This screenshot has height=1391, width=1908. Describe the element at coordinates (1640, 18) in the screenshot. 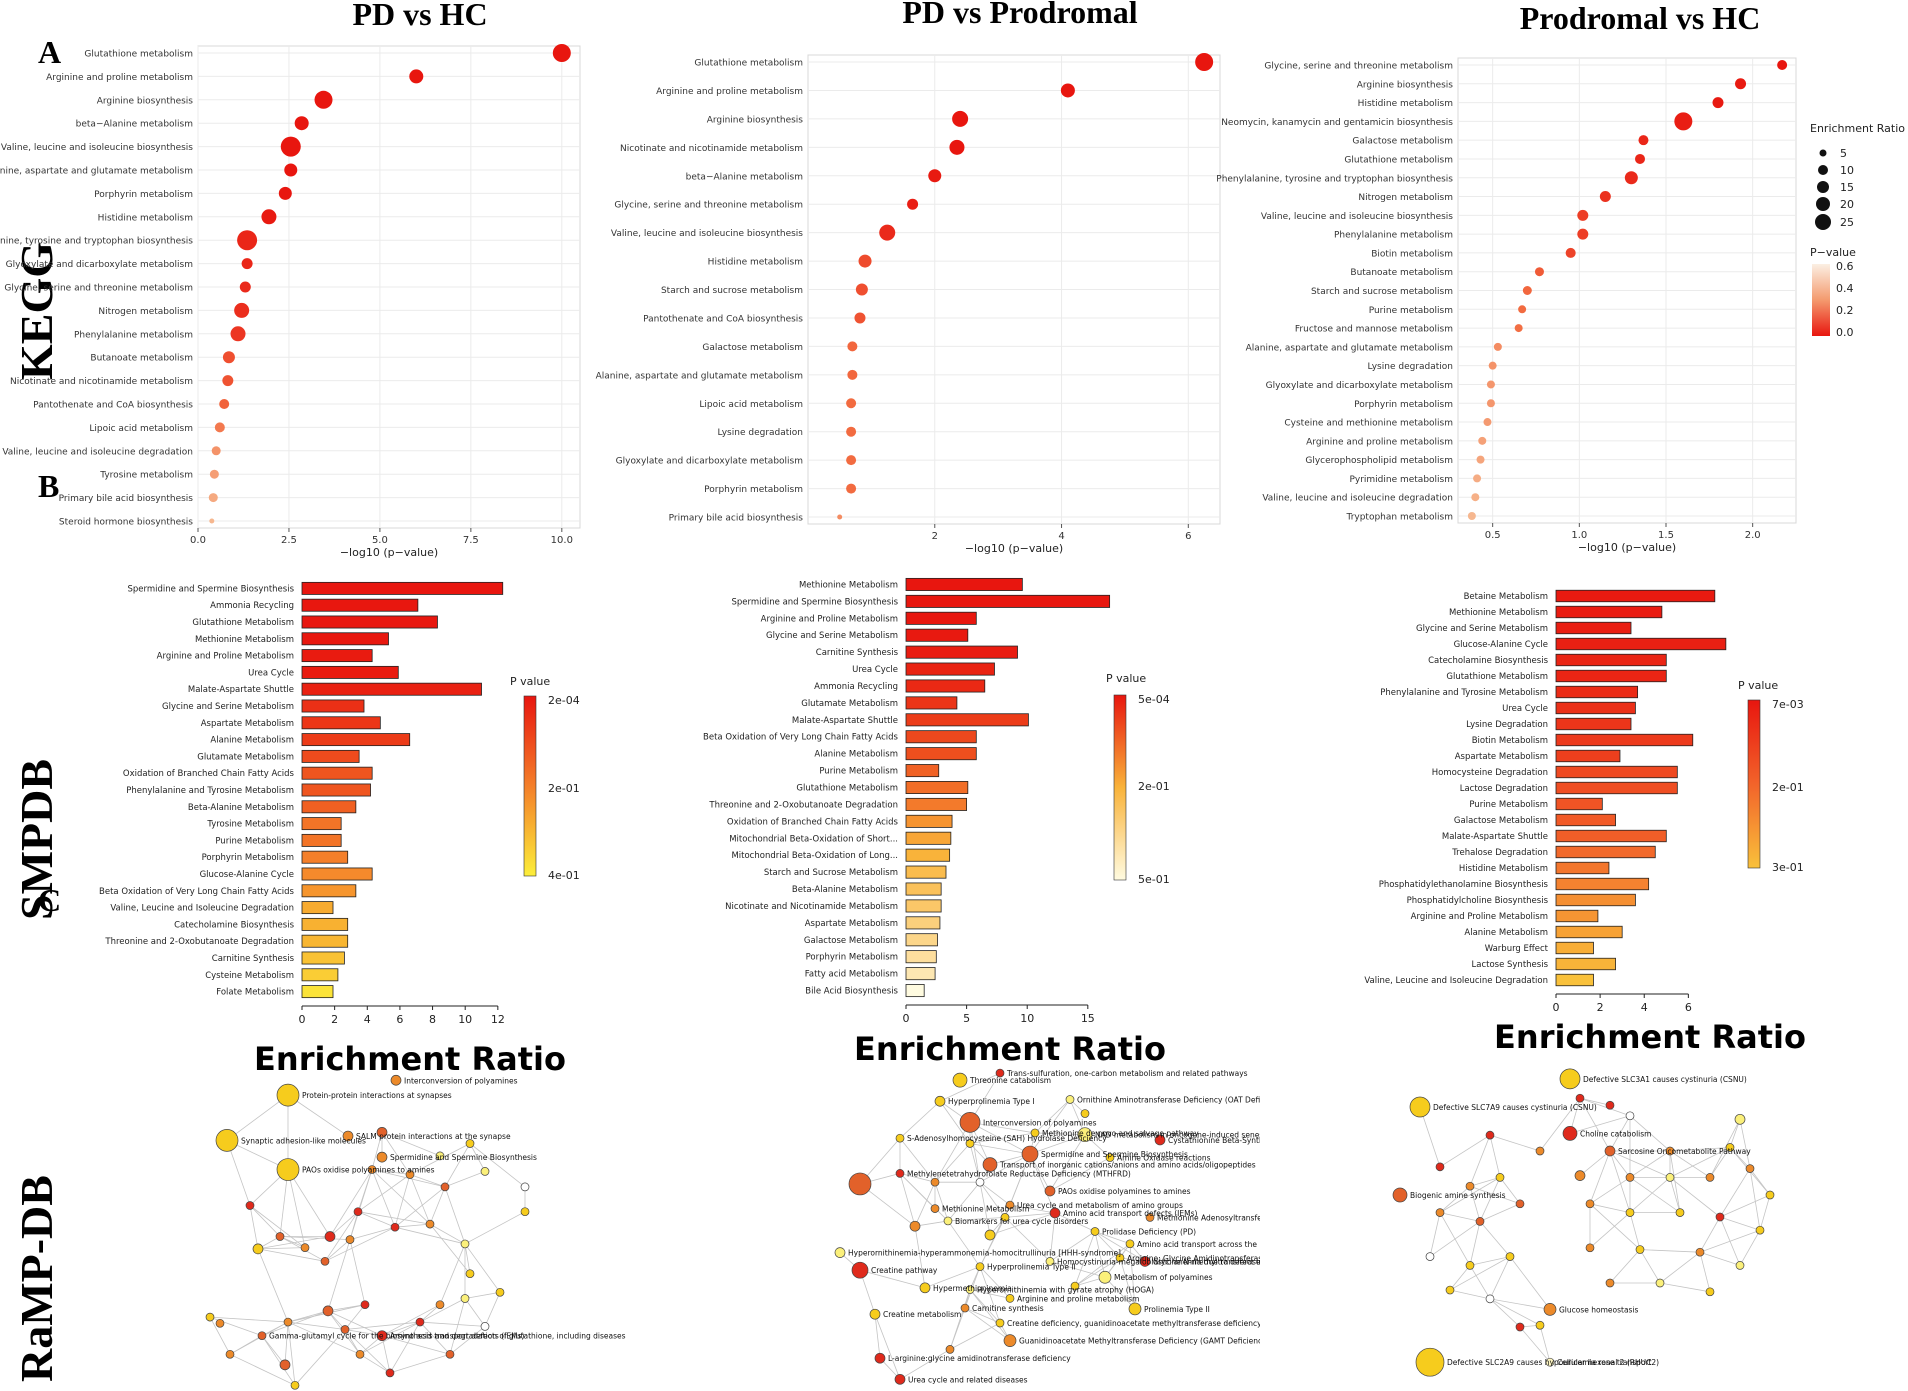

I see `title-prodromal-vs-hc: Prodromal vs HC` at that location.